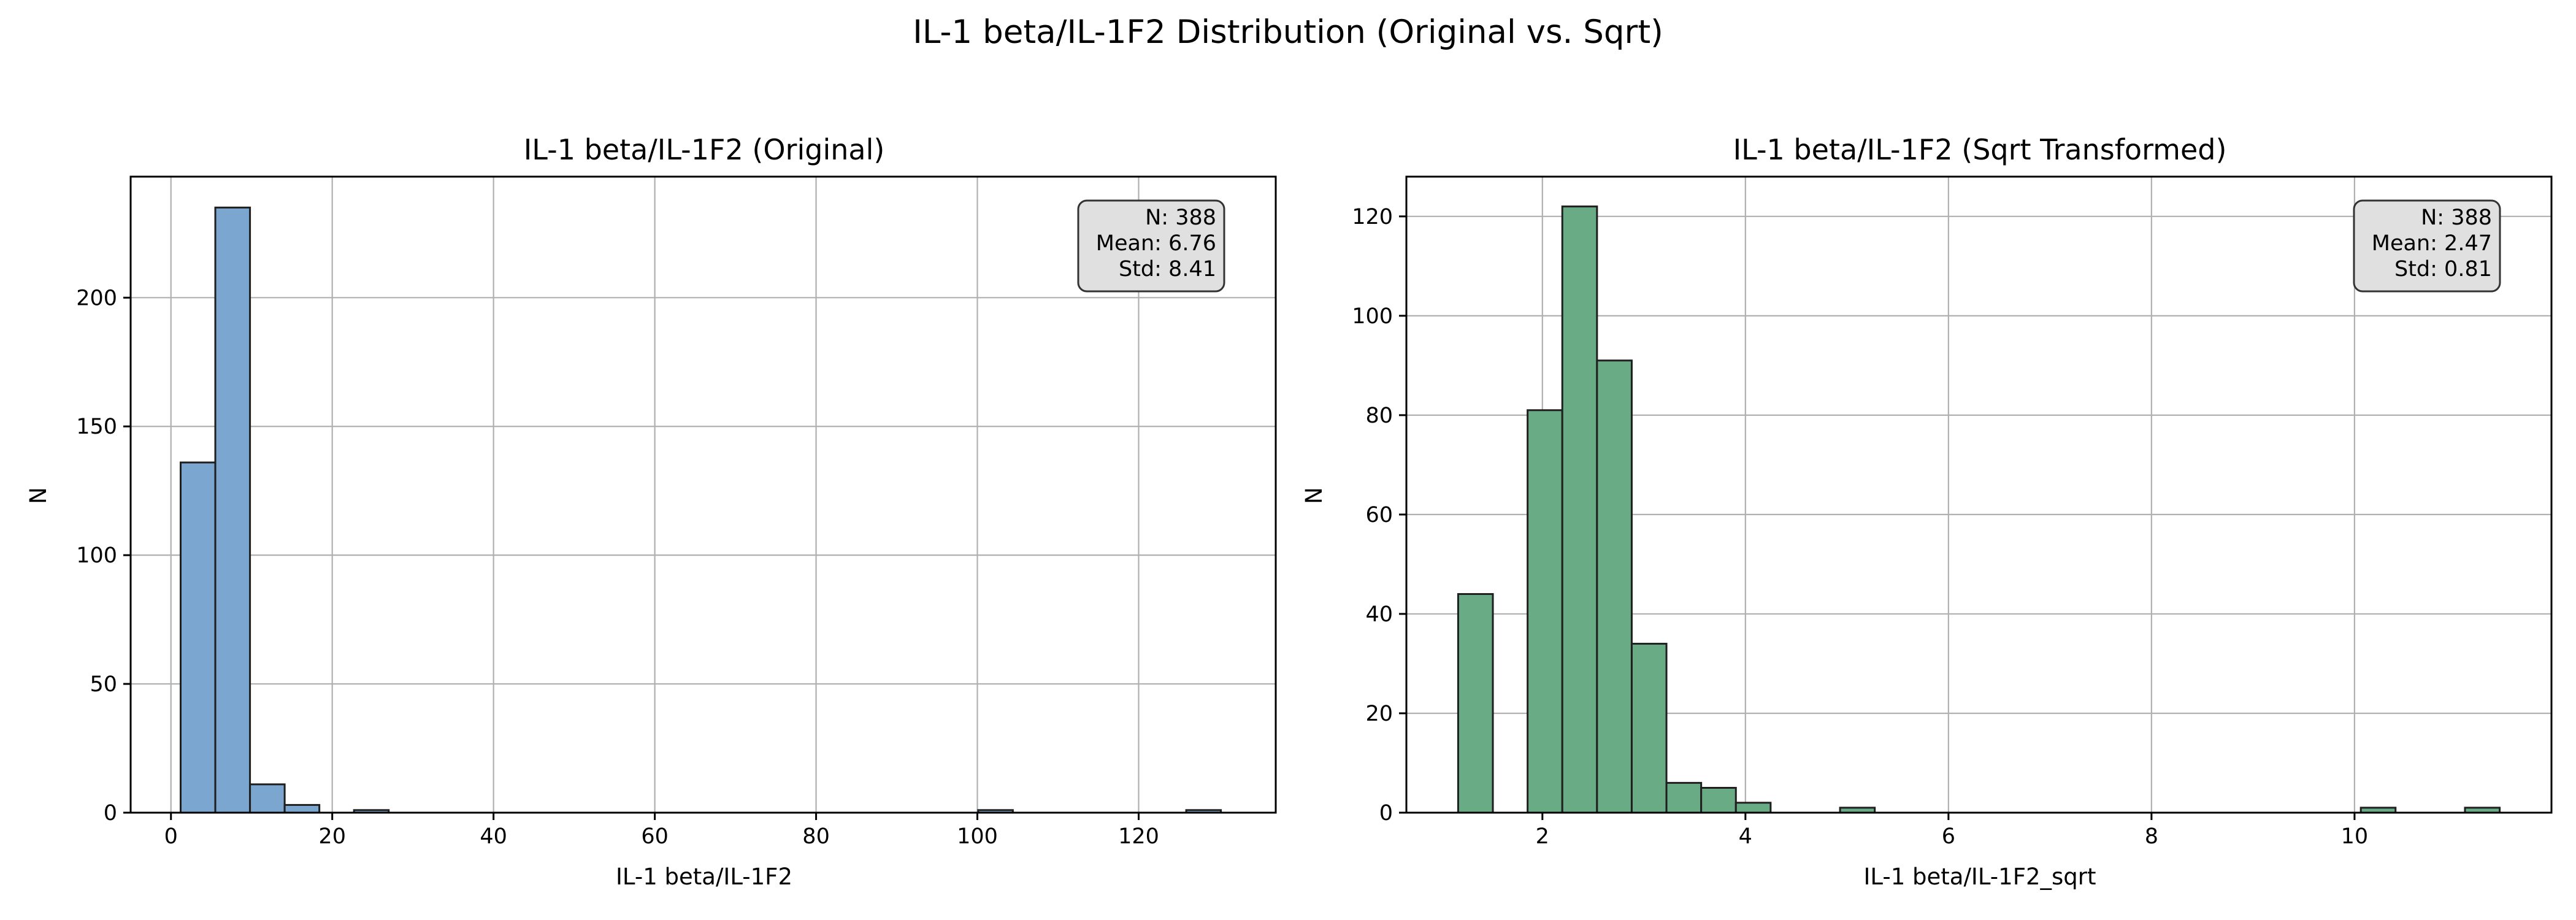  Describe the element at coordinates (1948, 836) in the screenshot. I see `x-tick-label: 6` at that location.